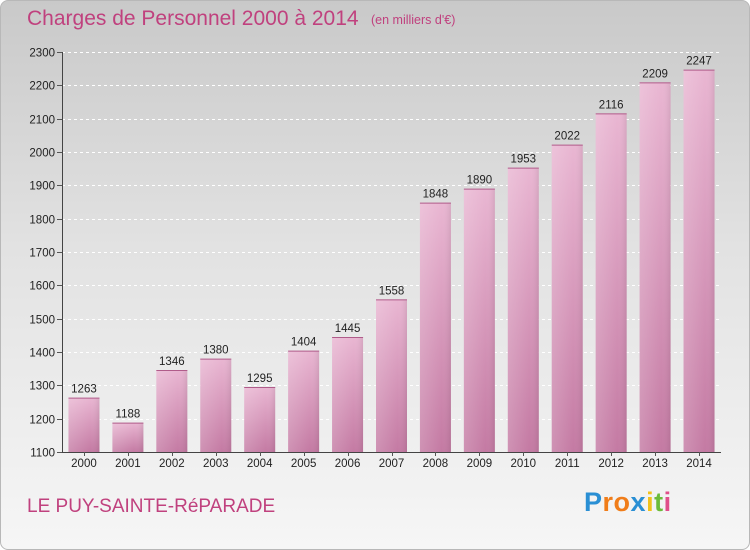  What do you see at coordinates (42, 154) in the screenshot?
I see `y-tick-label: 2000` at bounding box center [42, 154].